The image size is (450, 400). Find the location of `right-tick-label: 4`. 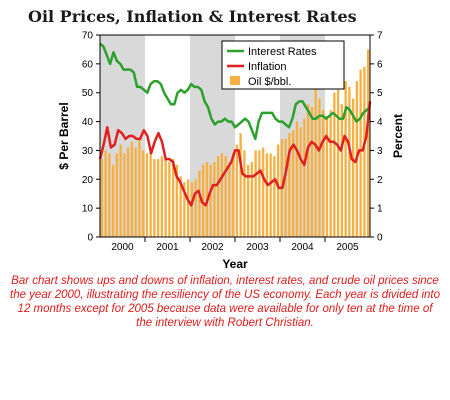

right-tick-label: 4 is located at coordinates (380, 122).